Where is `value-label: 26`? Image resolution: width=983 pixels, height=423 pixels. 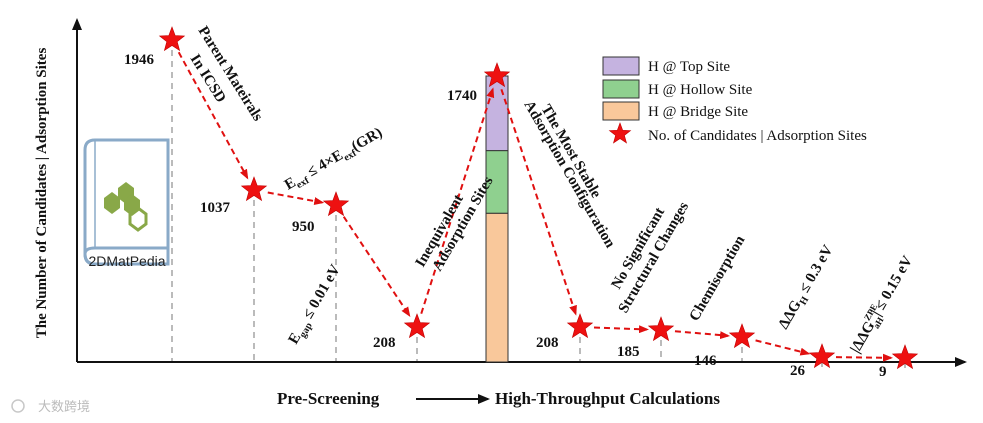
value-label: 26 is located at coordinates (798, 371).